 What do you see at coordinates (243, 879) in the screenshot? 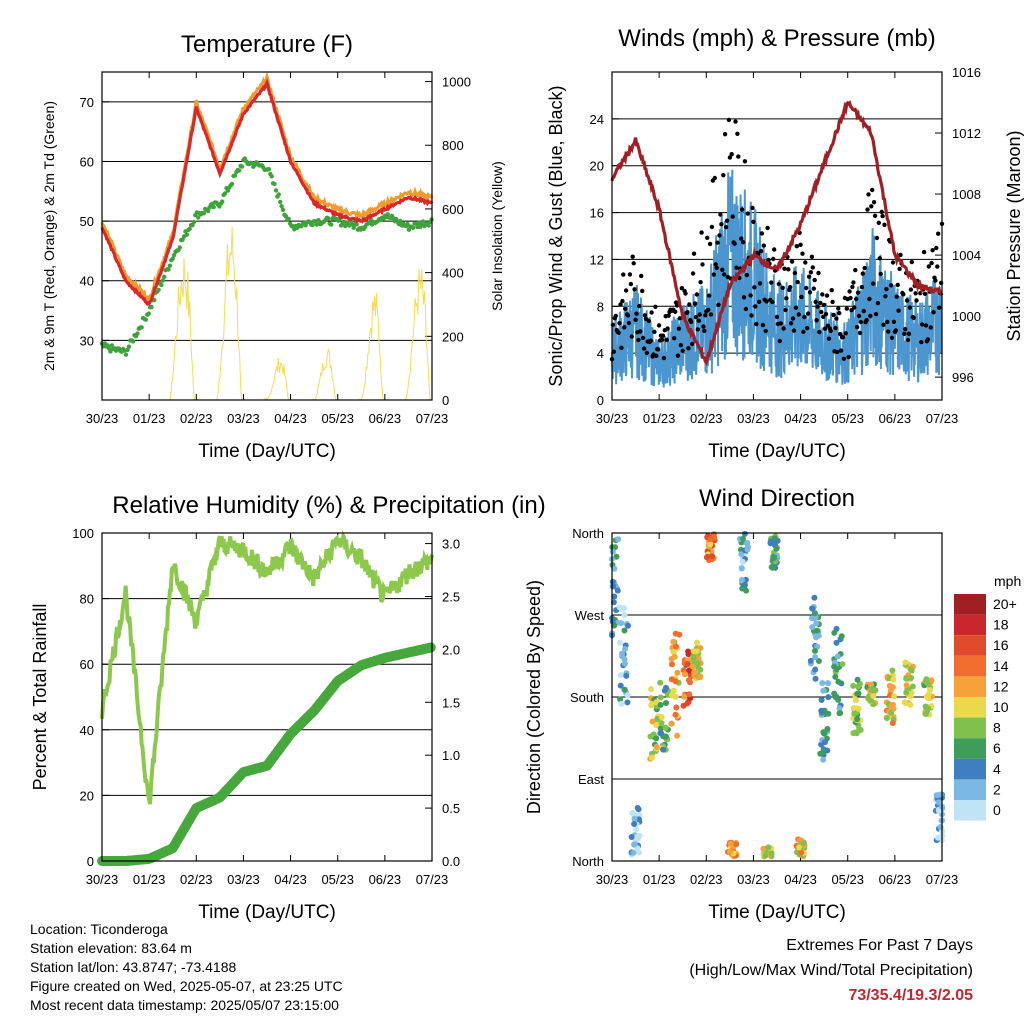
I see `x-tick-label: 03/23` at bounding box center [243, 879].